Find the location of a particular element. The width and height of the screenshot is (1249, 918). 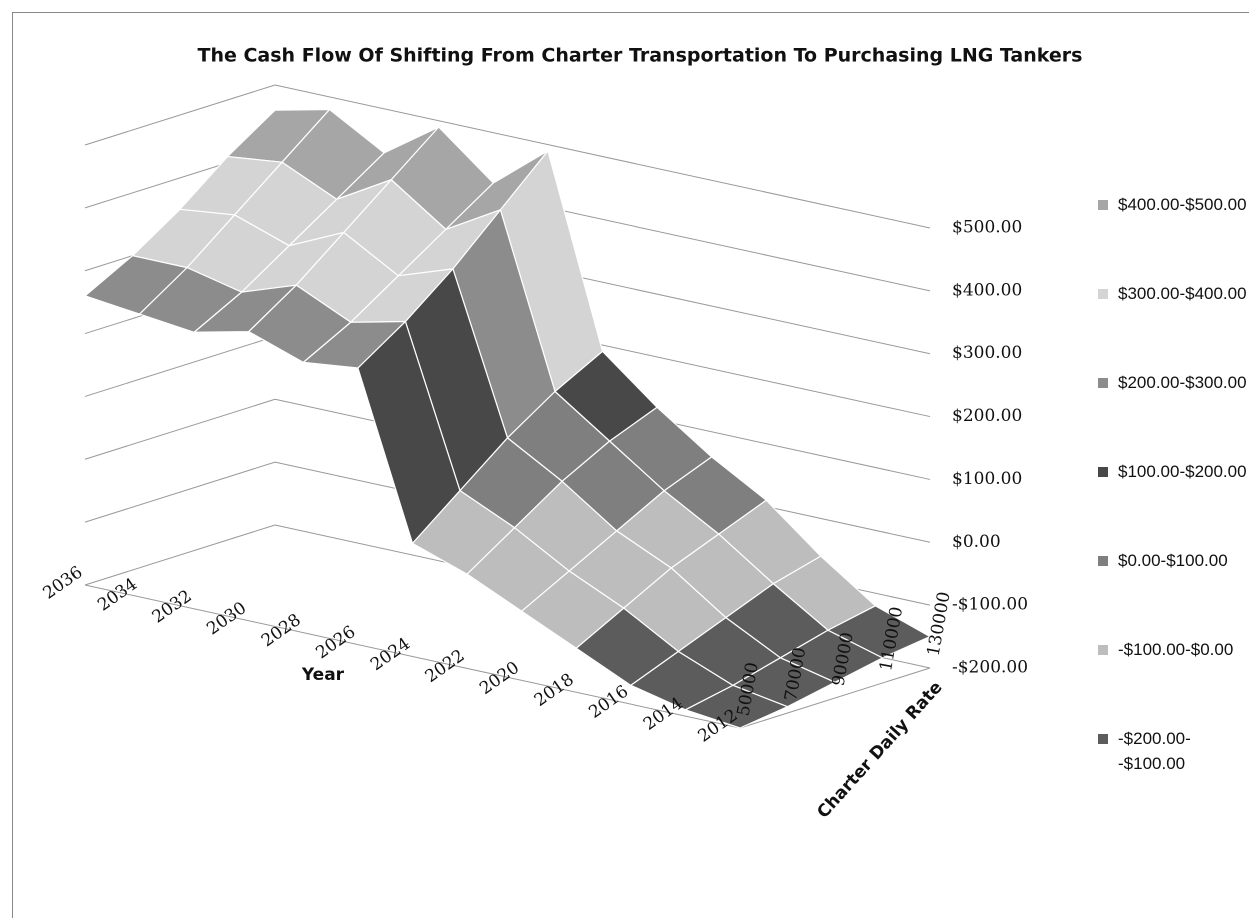

x-tick-label: 2018 is located at coordinates (554, 690).